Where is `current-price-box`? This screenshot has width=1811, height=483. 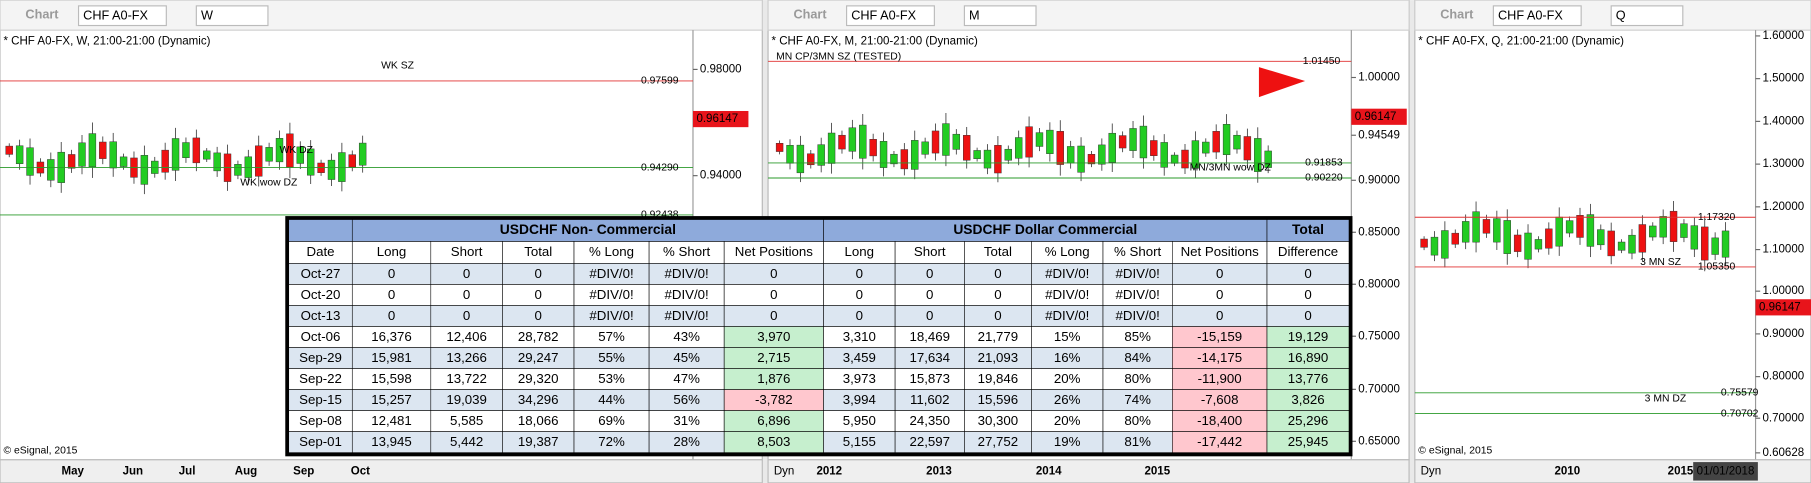 current-price-box is located at coordinates (1379, 116).